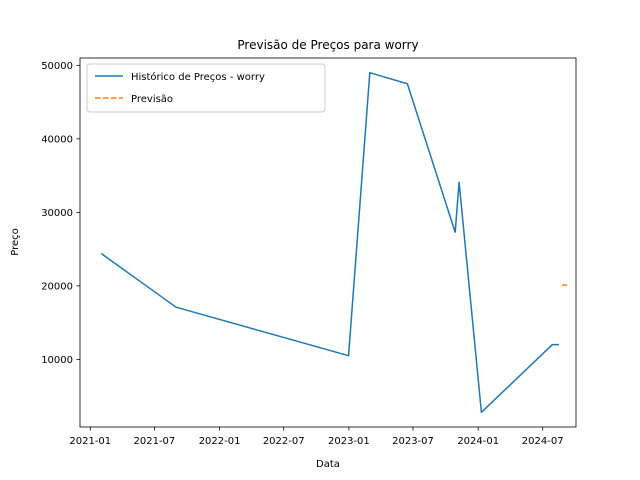  I want to click on y-tick-label: 40000, so click(57, 139).